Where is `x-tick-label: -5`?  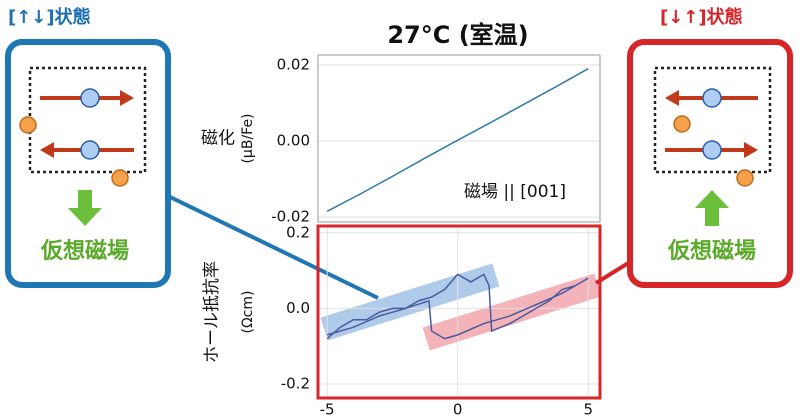 x-tick-label: -5 is located at coordinates (327, 409).